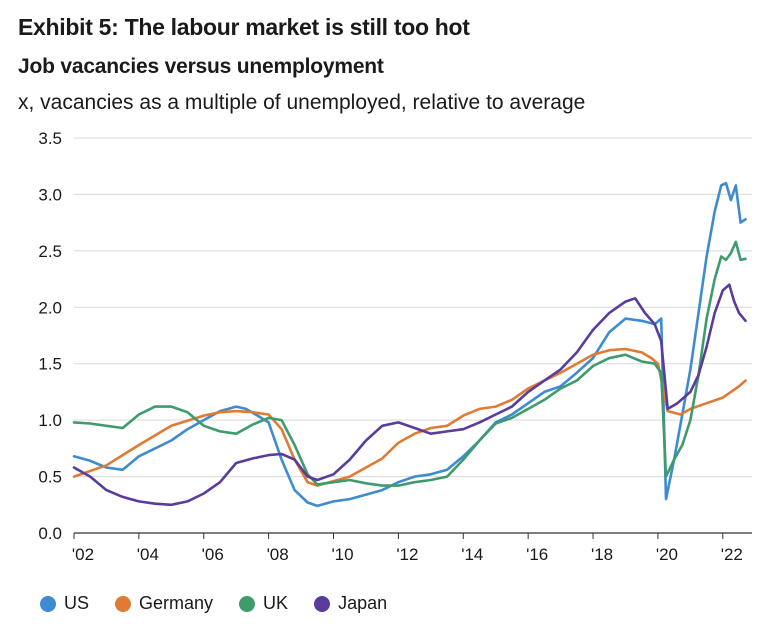 The image size is (780, 630). I want to click on legend-swatch-germany, so click(123, 603).